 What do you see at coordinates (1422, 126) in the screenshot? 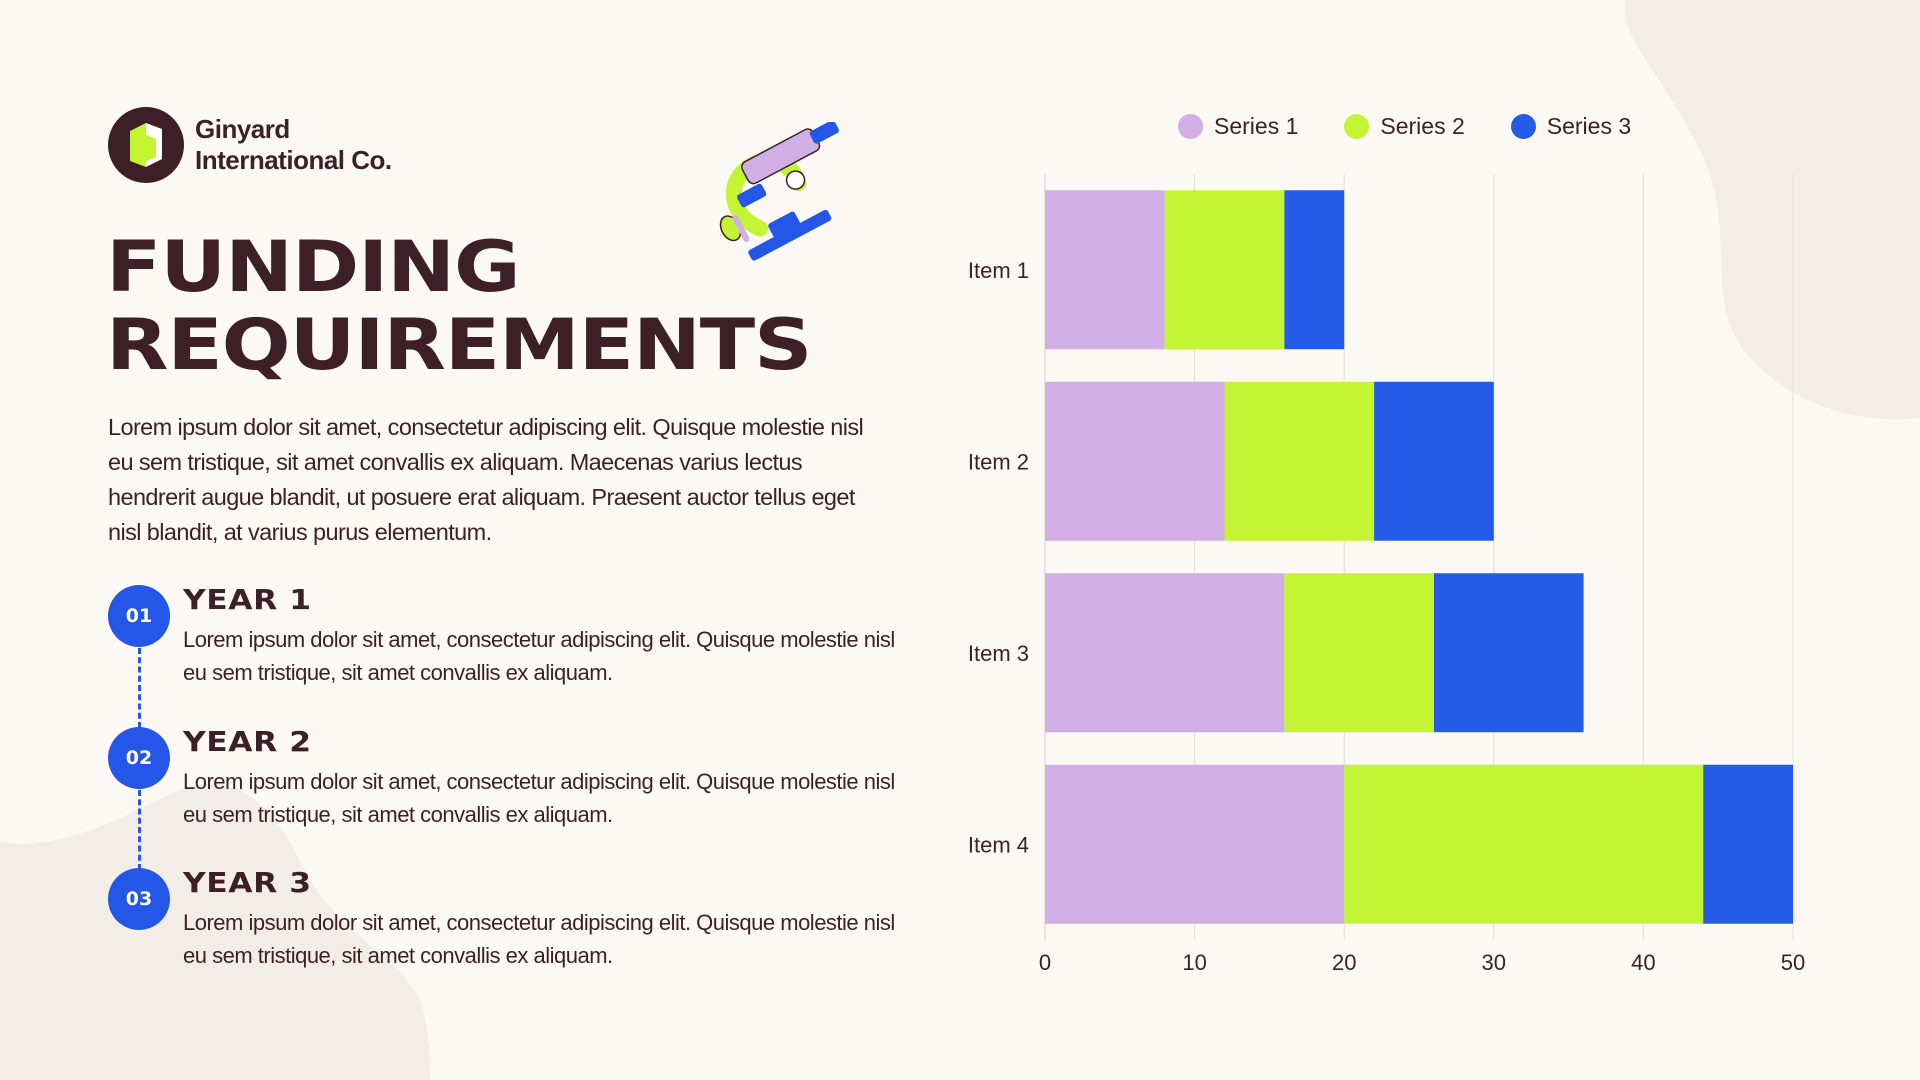
I see `legend-label: Series 2` at bounding box center [1422, 126].